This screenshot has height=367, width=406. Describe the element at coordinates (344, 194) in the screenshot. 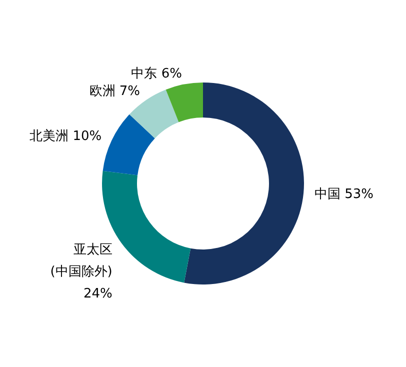

I see `slice-label: 中国 53%` at that location.